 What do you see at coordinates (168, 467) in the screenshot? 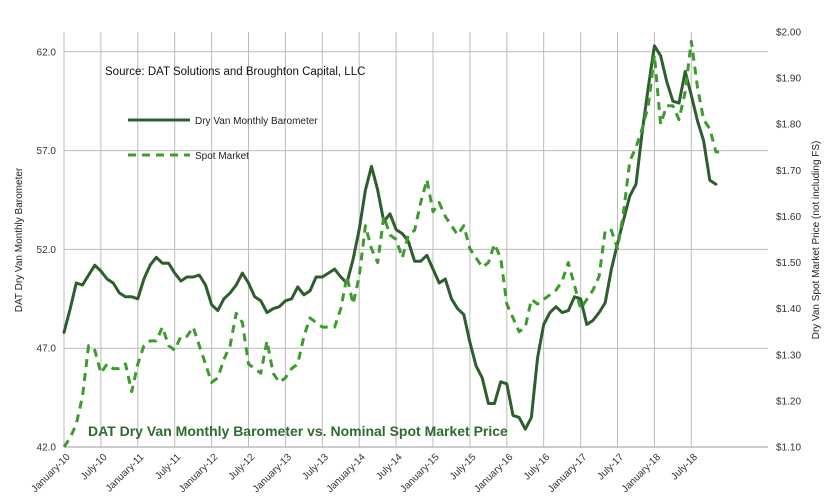
I see `x-tick-label: July-11` at bounding box center [168, 467].